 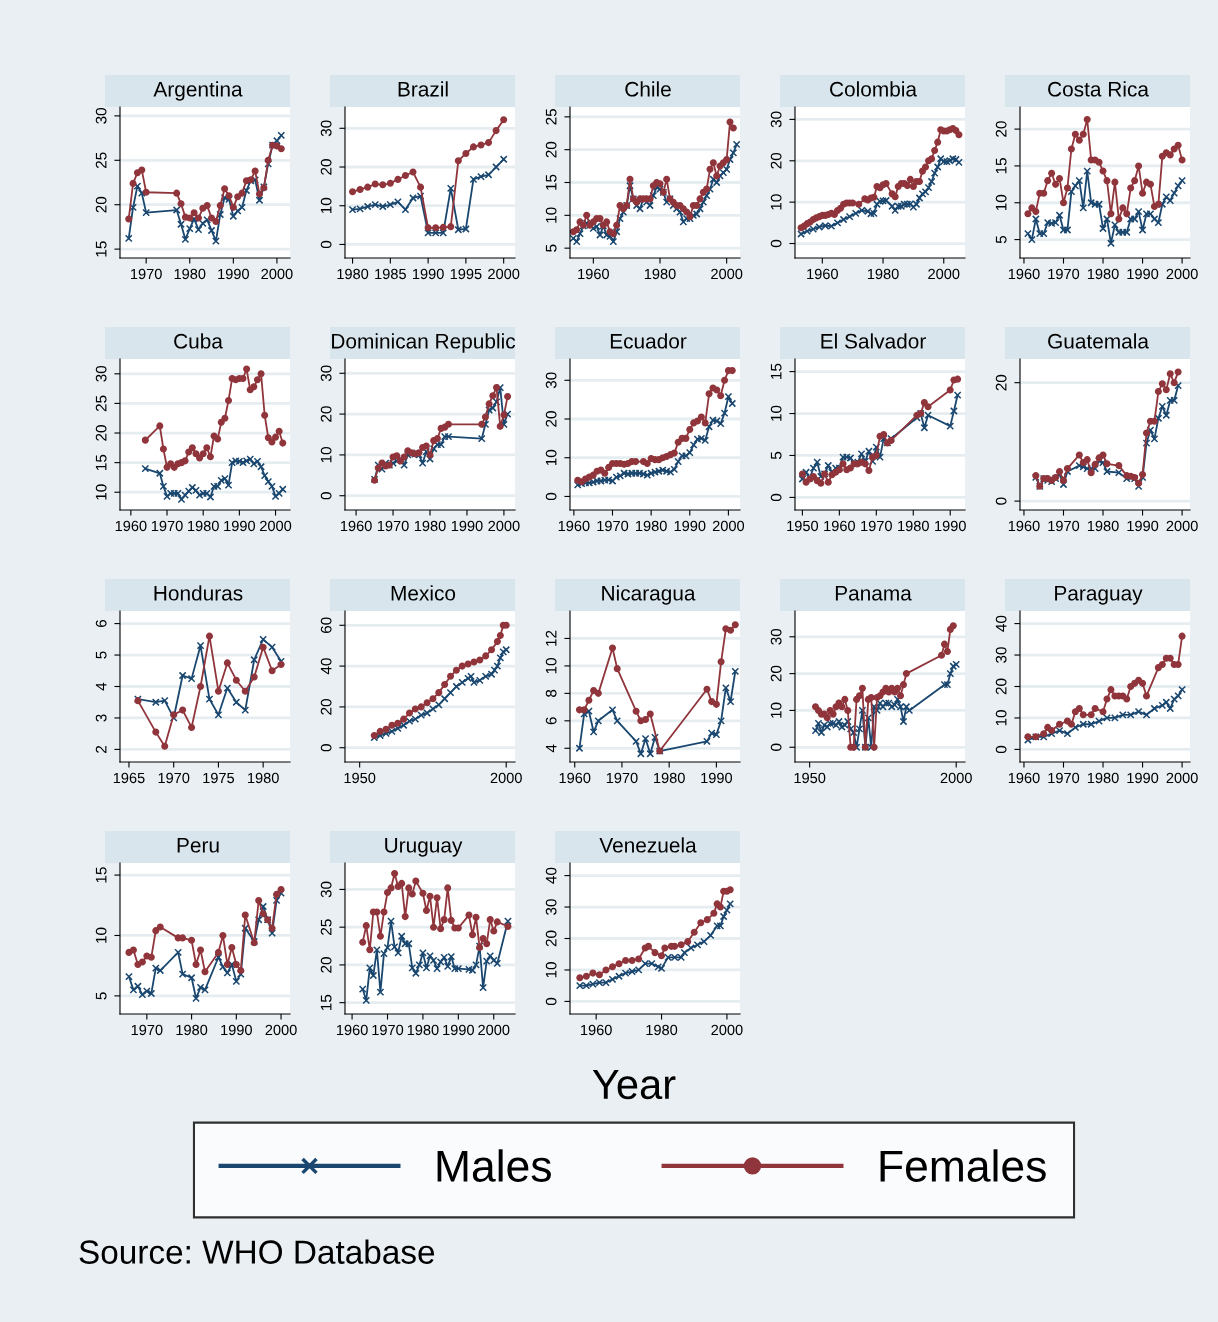 What do you see at coordinates (257, 1251) in the screenshot?
I see `source-note: Source: WHO Database` at bounding box center [257, 1251].